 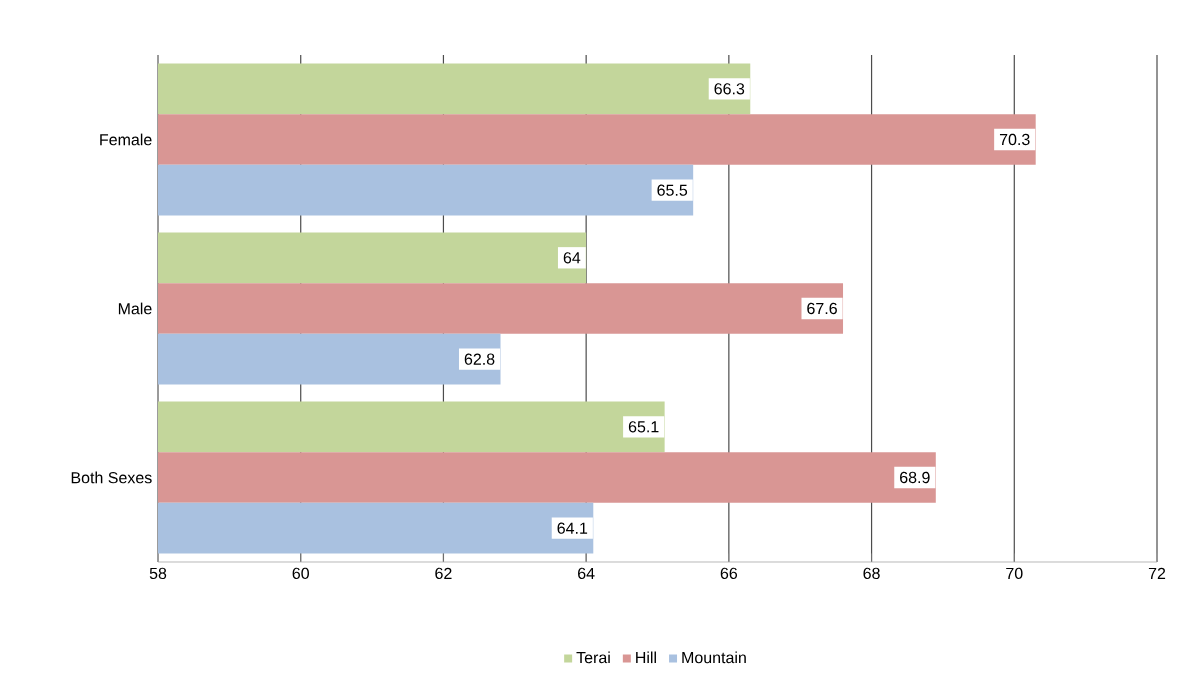 What do you see at coordinates (915, 477) in the screenshot?
I see `data-label: 68.9` at bounding box center [915, 477].